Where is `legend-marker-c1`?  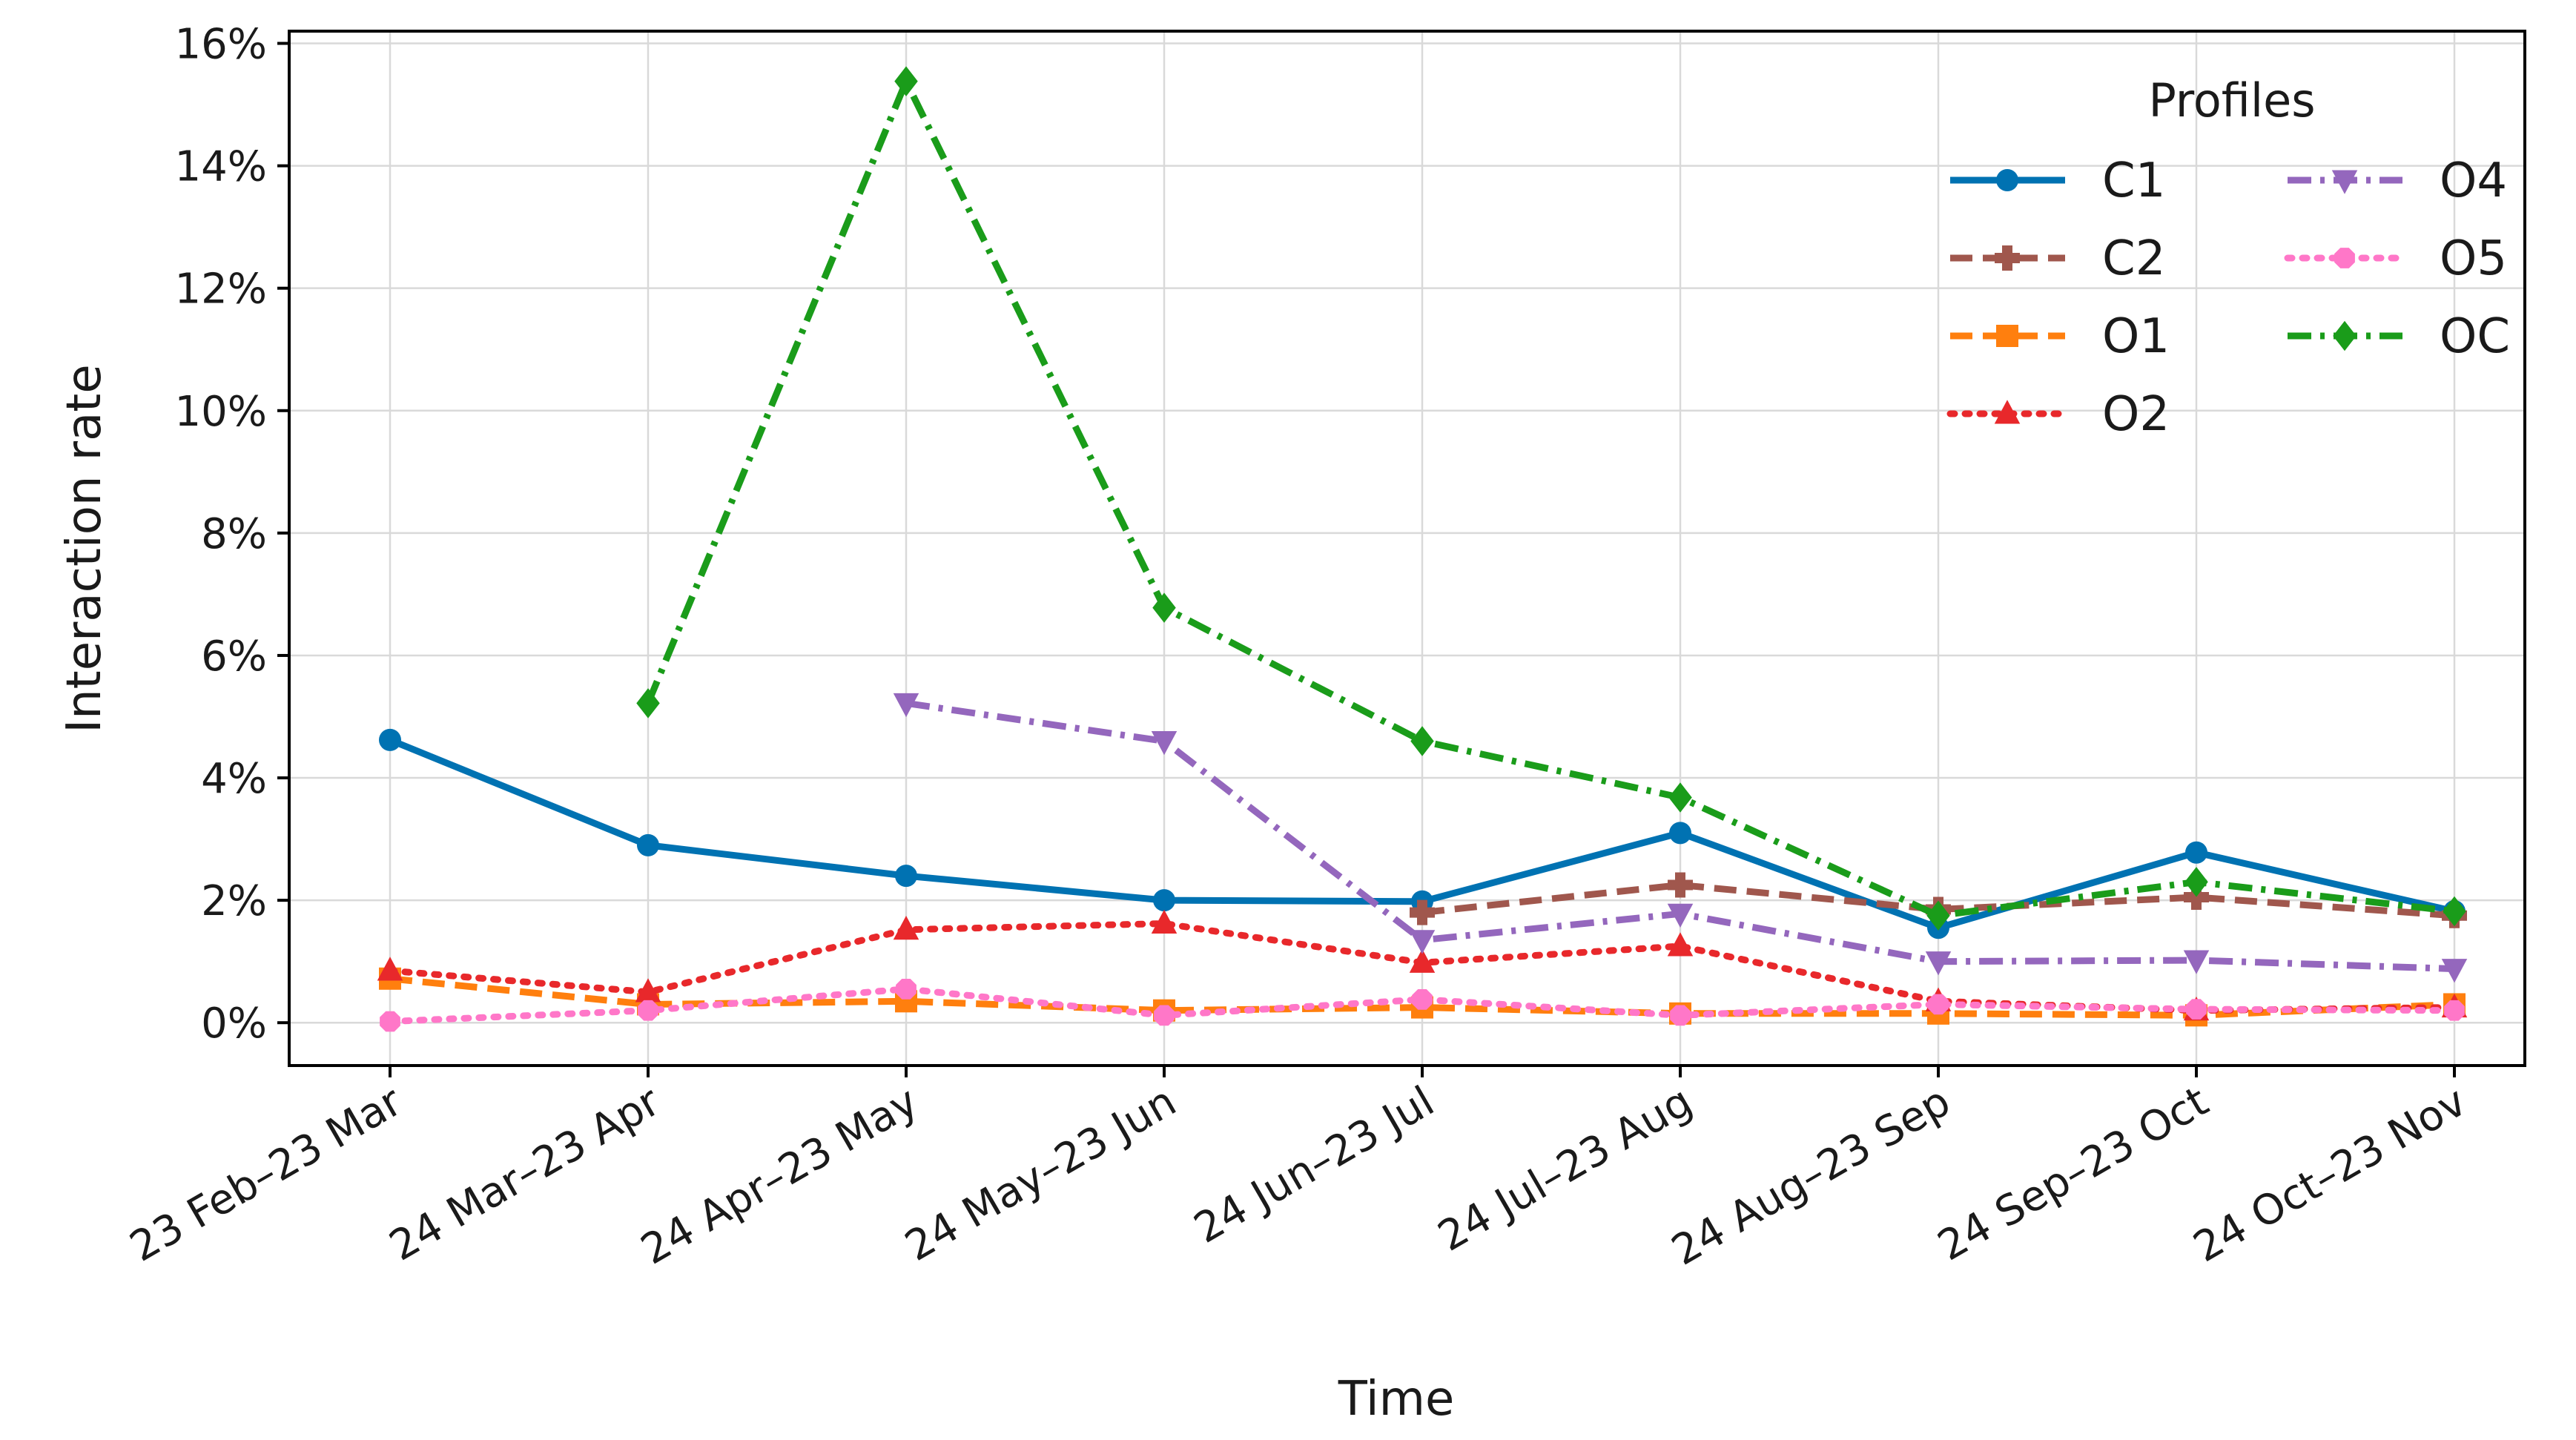
legend-marker-c1 is located at coordinates (2007, 180).